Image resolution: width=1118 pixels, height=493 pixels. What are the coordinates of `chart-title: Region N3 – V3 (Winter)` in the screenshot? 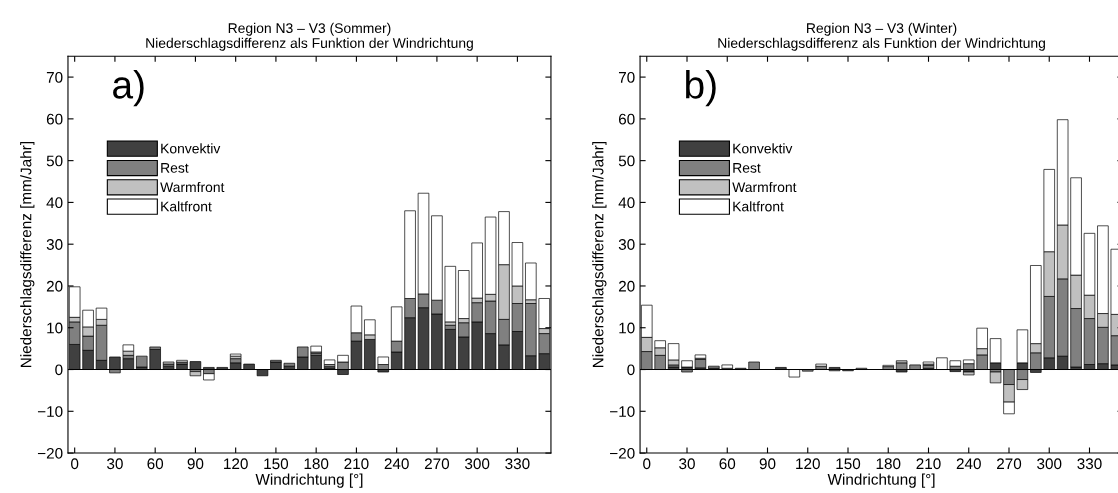 It's located at (882, 29).